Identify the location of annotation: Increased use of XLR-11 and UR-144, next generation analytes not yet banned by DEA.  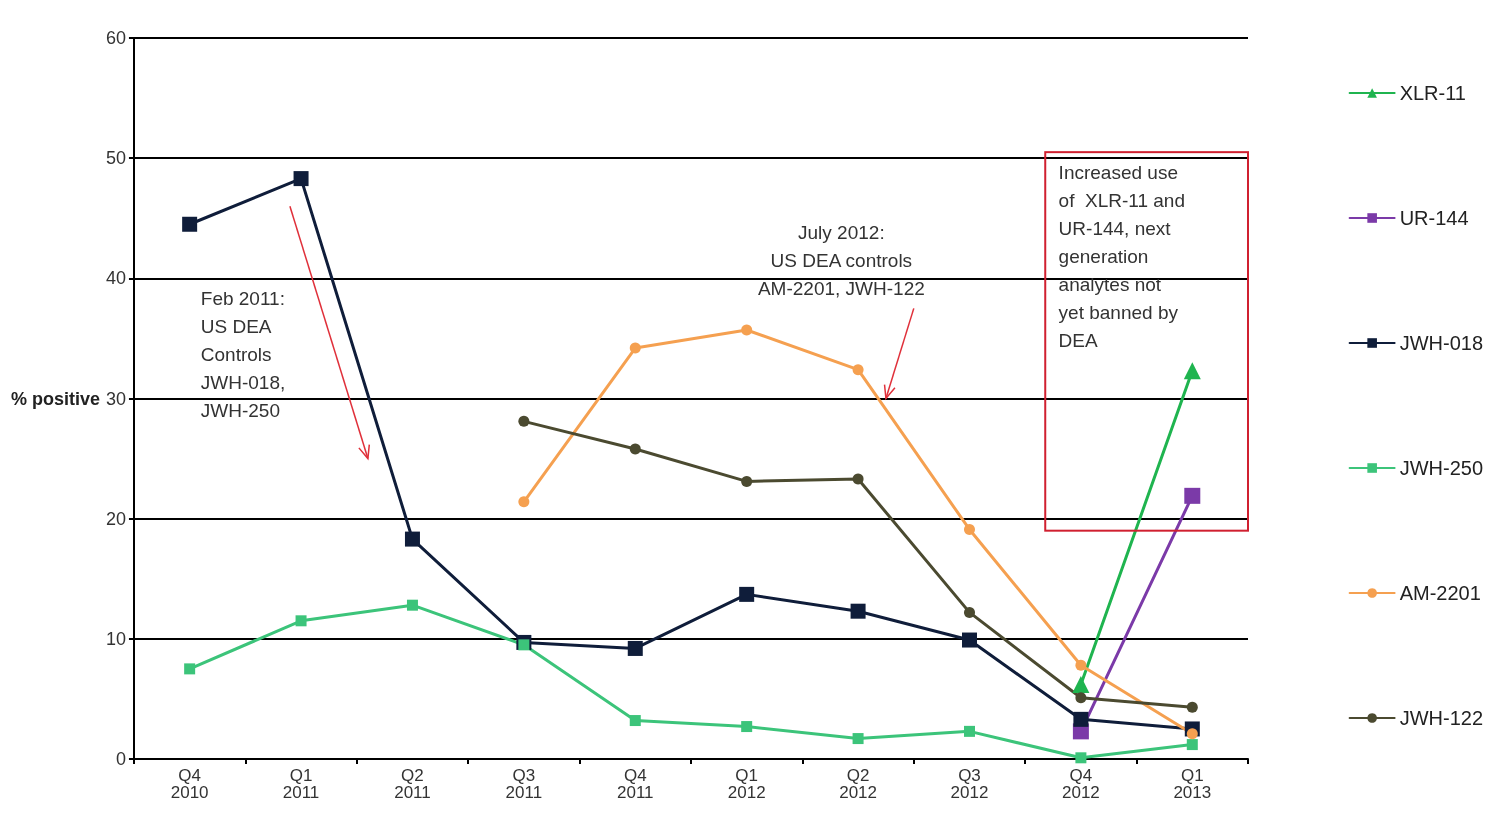
(1122, 256).